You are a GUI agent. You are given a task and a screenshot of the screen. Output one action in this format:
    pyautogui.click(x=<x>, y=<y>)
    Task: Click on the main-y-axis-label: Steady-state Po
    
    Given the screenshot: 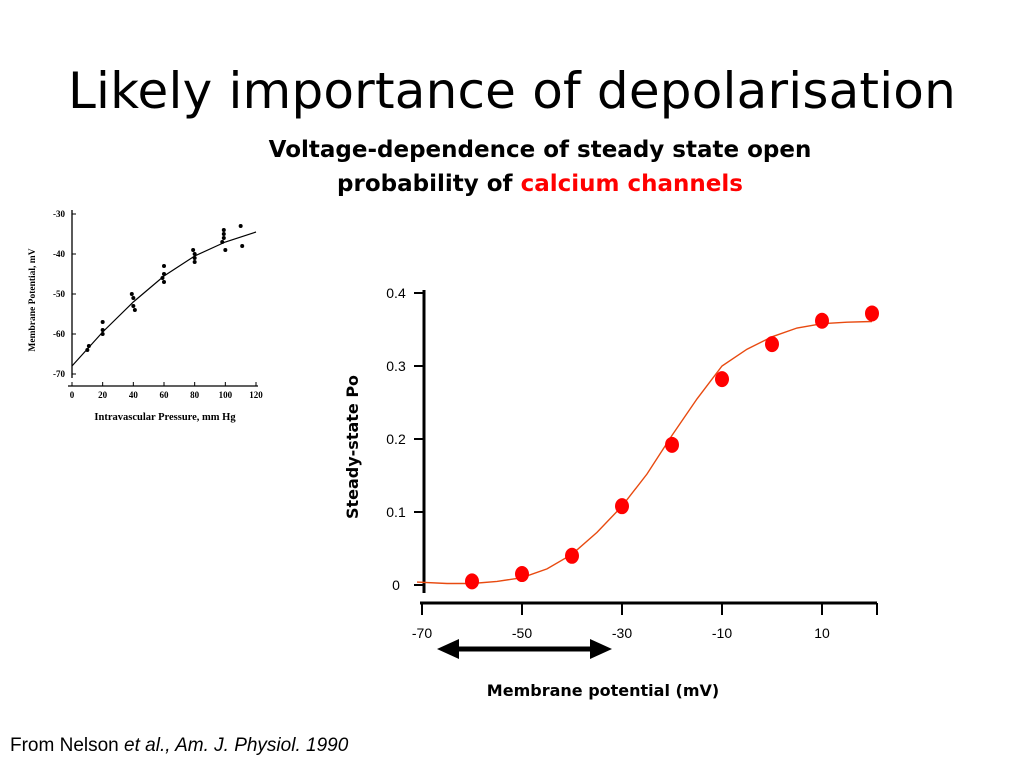 What is the action you would take?
    pyautogui.click(x=352, y=447)
    